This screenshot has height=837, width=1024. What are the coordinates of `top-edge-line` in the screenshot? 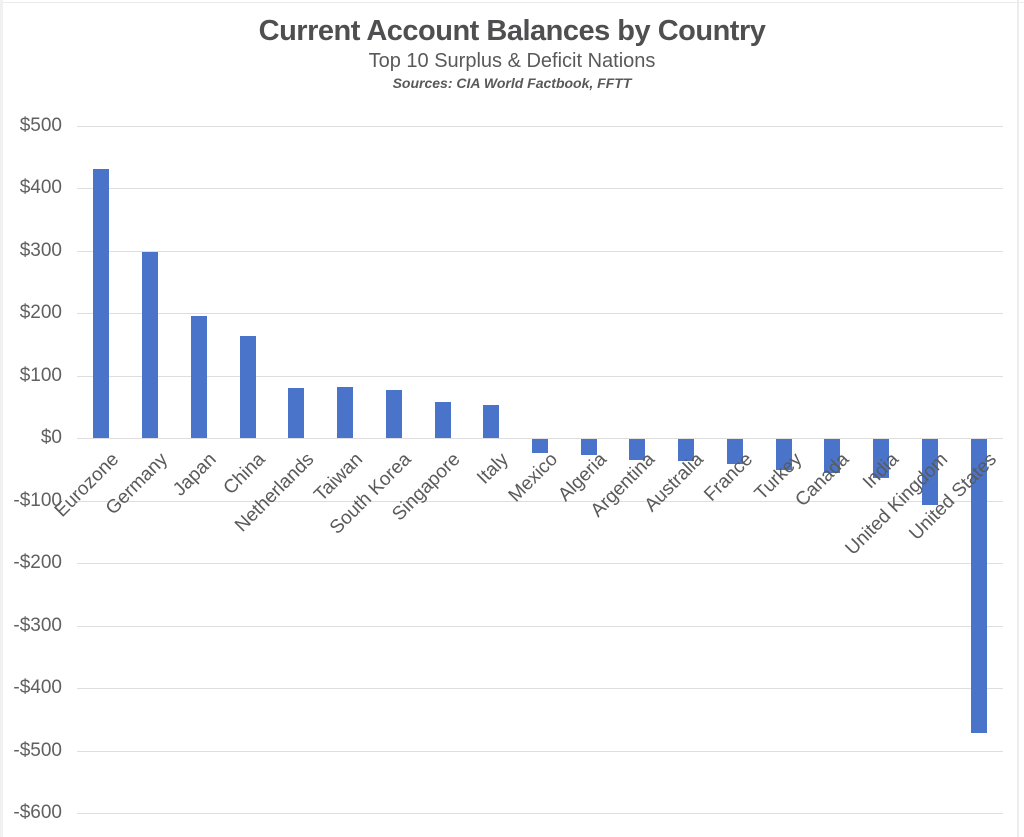 It's located at (512, 2).